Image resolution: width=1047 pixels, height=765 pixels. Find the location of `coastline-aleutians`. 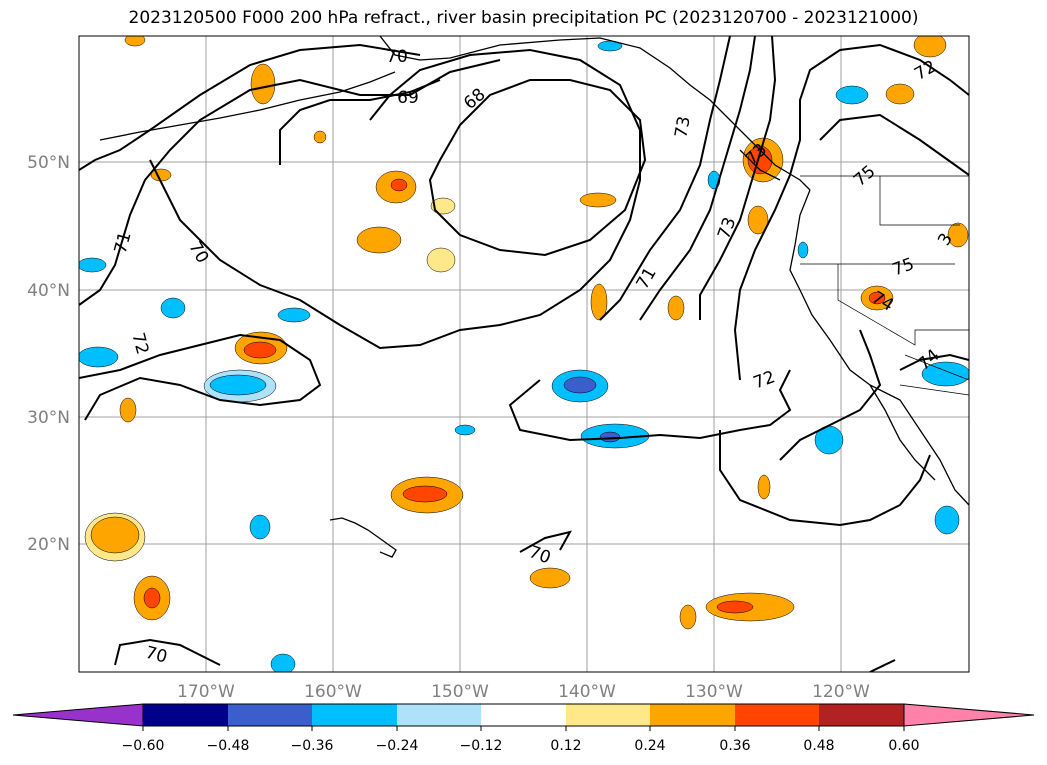

coastline-aleutians is located at coordinates (247, 106).